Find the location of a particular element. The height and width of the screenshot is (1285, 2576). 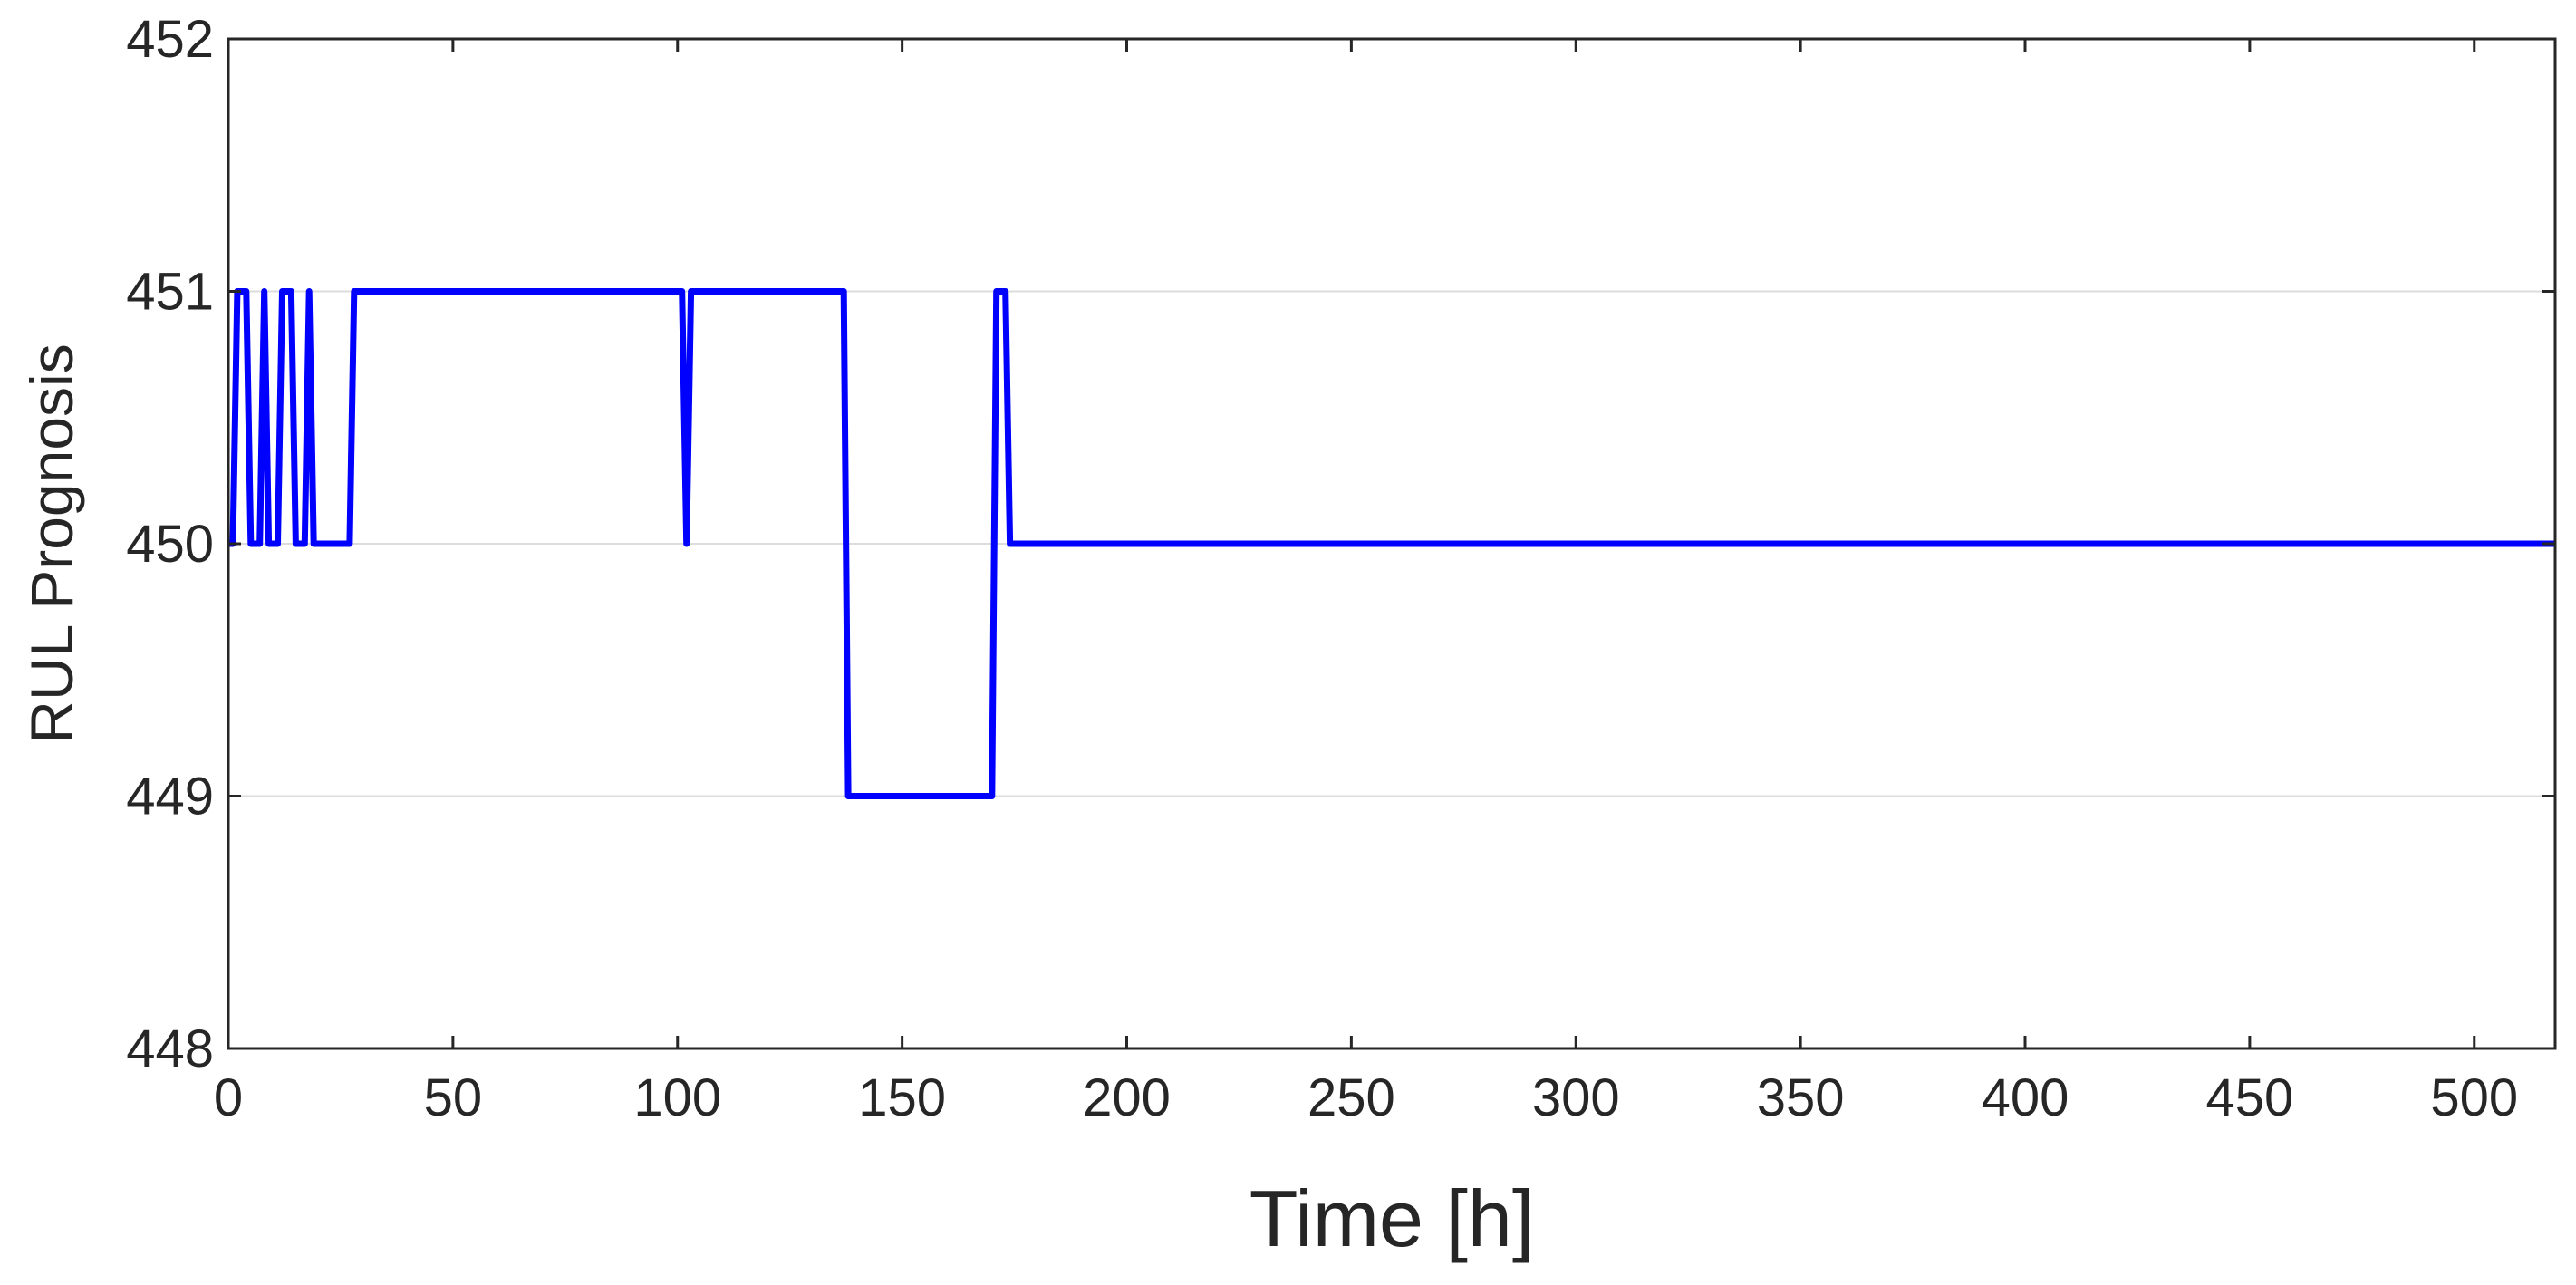

x-axis-title: Time [h] is located at coordinates (1392, 1218).